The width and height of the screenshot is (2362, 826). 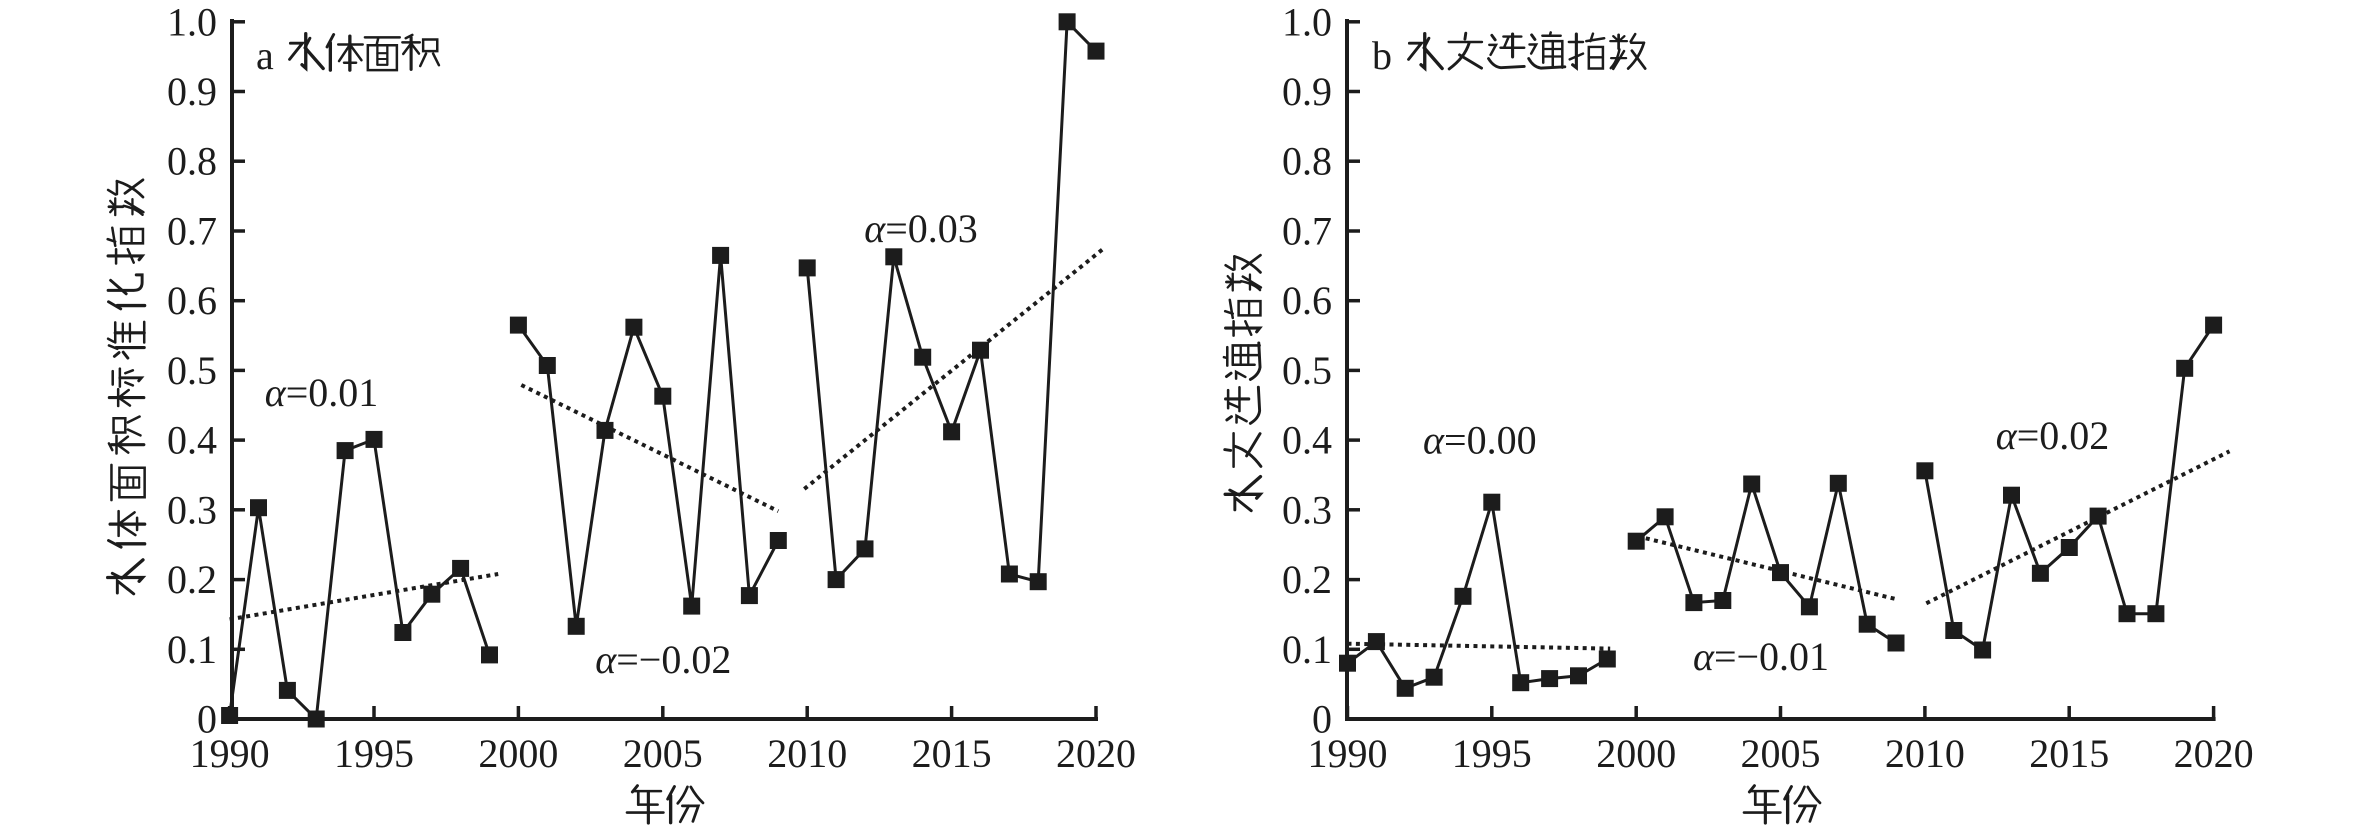 What do you see at coordinates (663, 659) in the screenshot?
I see `svg-text: α=−0.02` at bounding box center [663, 659].